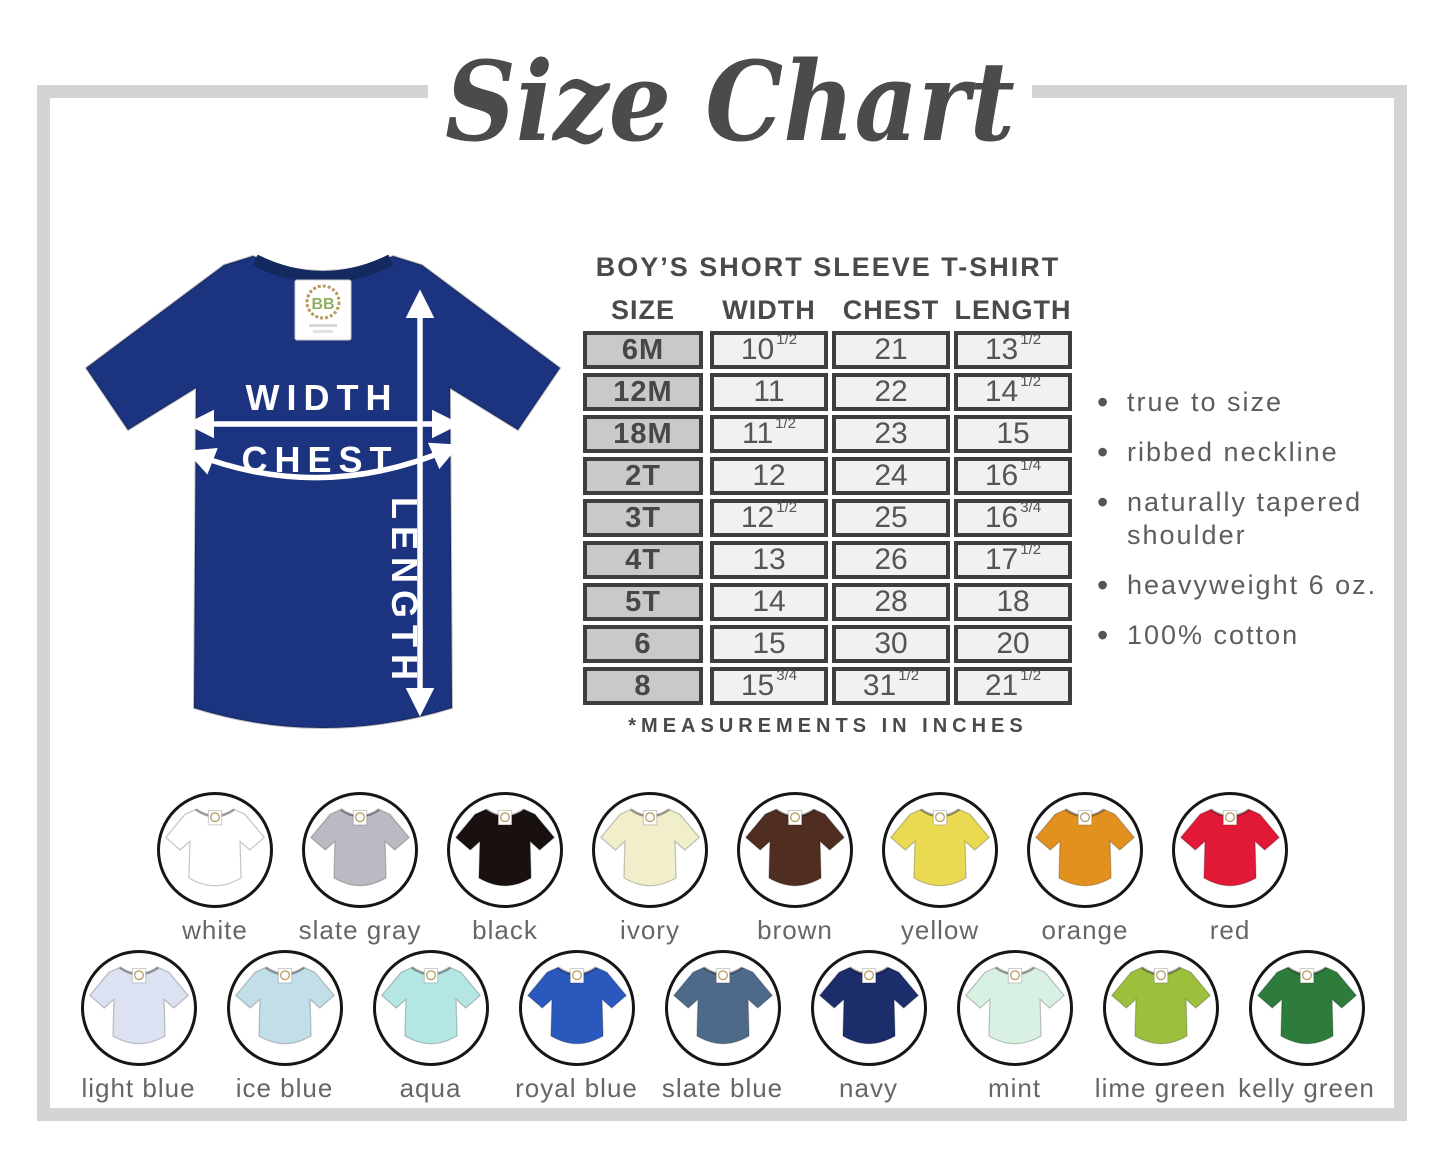  Describe the element at coordinates (1160, 1088) in the screenshot. I see `swatch-label: lime green` at that location.